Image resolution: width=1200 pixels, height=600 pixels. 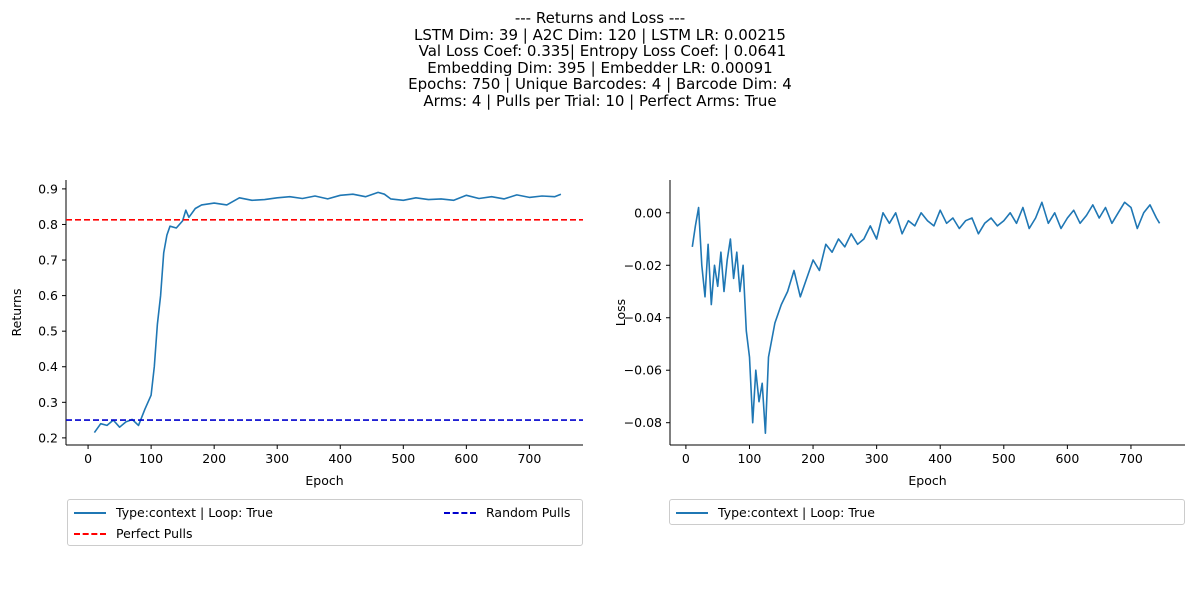 What do you see at coordinates (648, 212) in the screenshot?
I see `y-tick-label: 0.00` at bounding box center [648, 212].